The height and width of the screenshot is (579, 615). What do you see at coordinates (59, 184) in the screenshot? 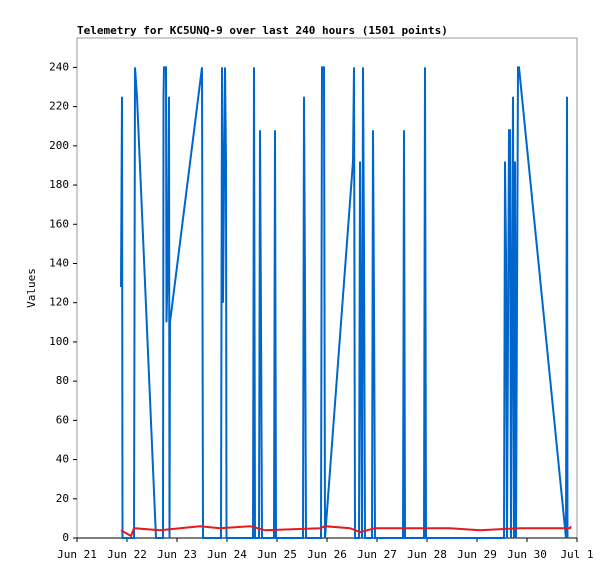
I see `y-tick-label: 180` at bounding box center [59, 184].